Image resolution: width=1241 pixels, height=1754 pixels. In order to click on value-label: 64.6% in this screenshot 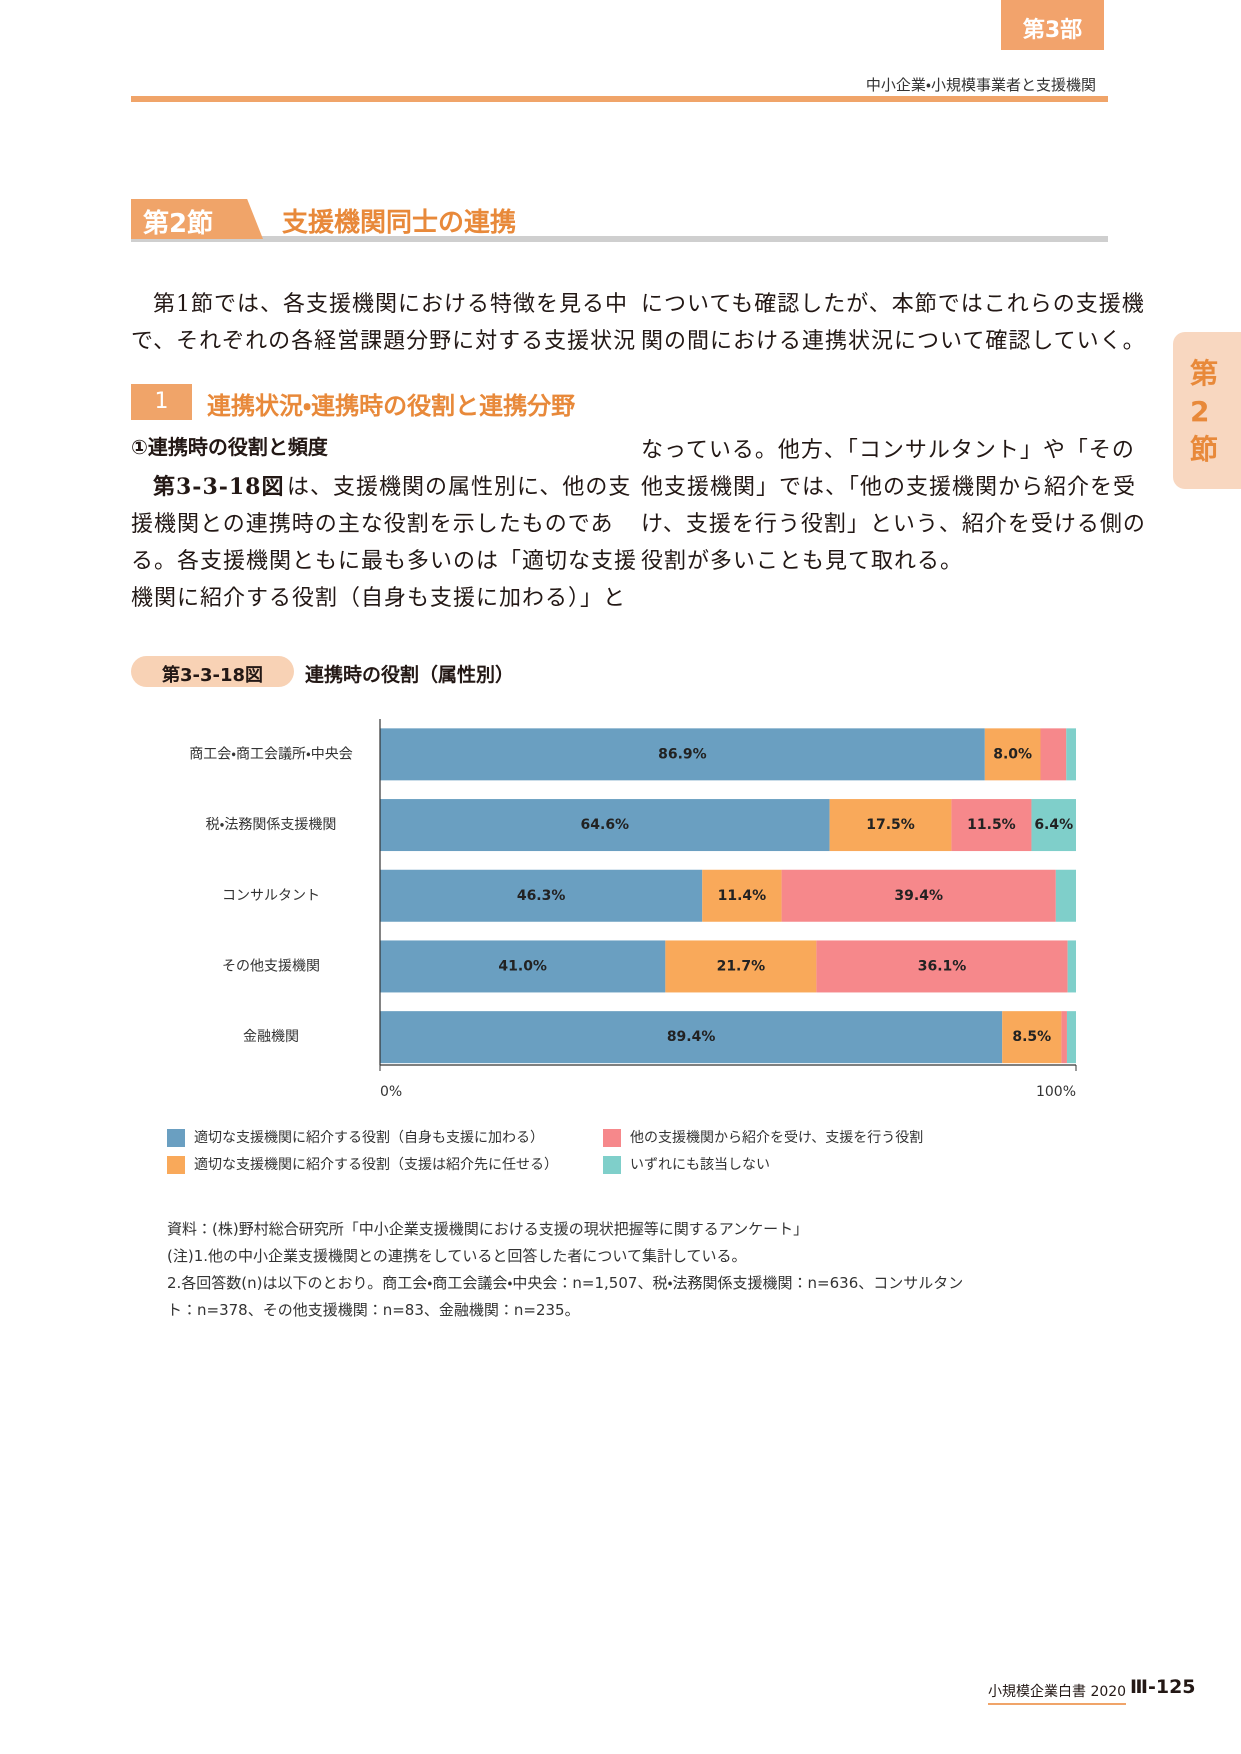, I will do `click(605, 825)`.